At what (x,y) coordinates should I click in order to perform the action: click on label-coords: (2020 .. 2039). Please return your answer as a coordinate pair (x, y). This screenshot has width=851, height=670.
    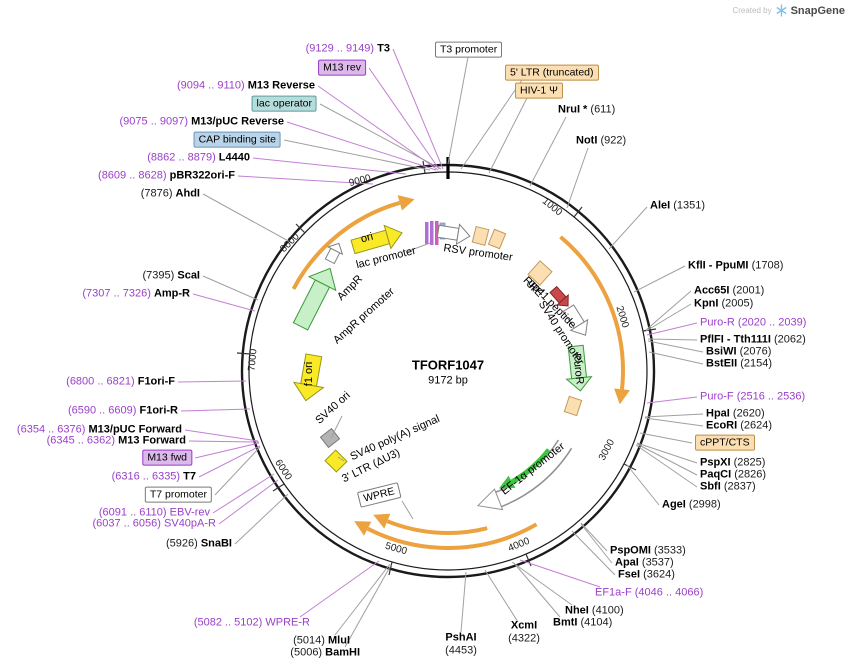
    Looking at the image, I should click on (772, 322).